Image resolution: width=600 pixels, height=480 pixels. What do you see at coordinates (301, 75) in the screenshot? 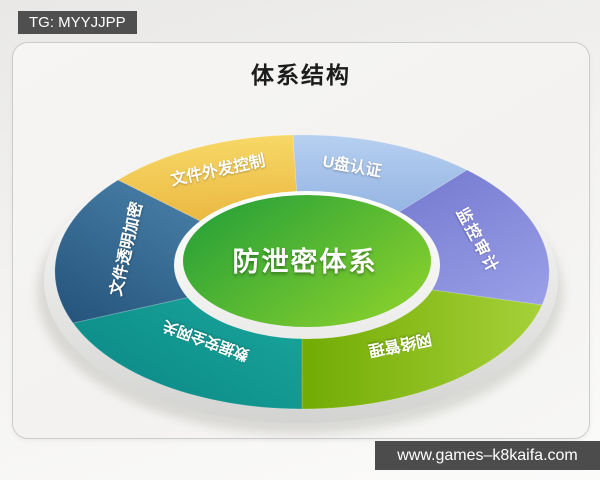
I see `diagram-title: 体系结构` at bounding box center [301, 75].